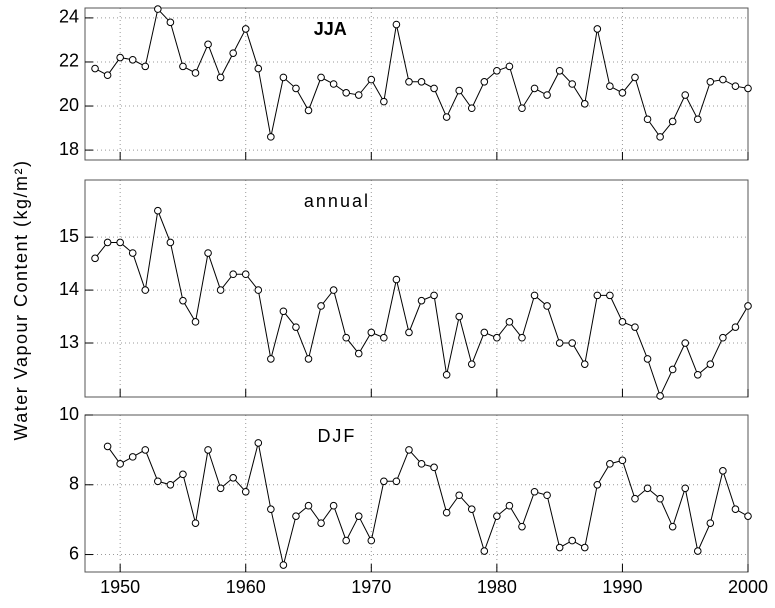 The height and width of the screenshot is (608, 775). I want to click on y-tick-label: 24, so click(69, 17).